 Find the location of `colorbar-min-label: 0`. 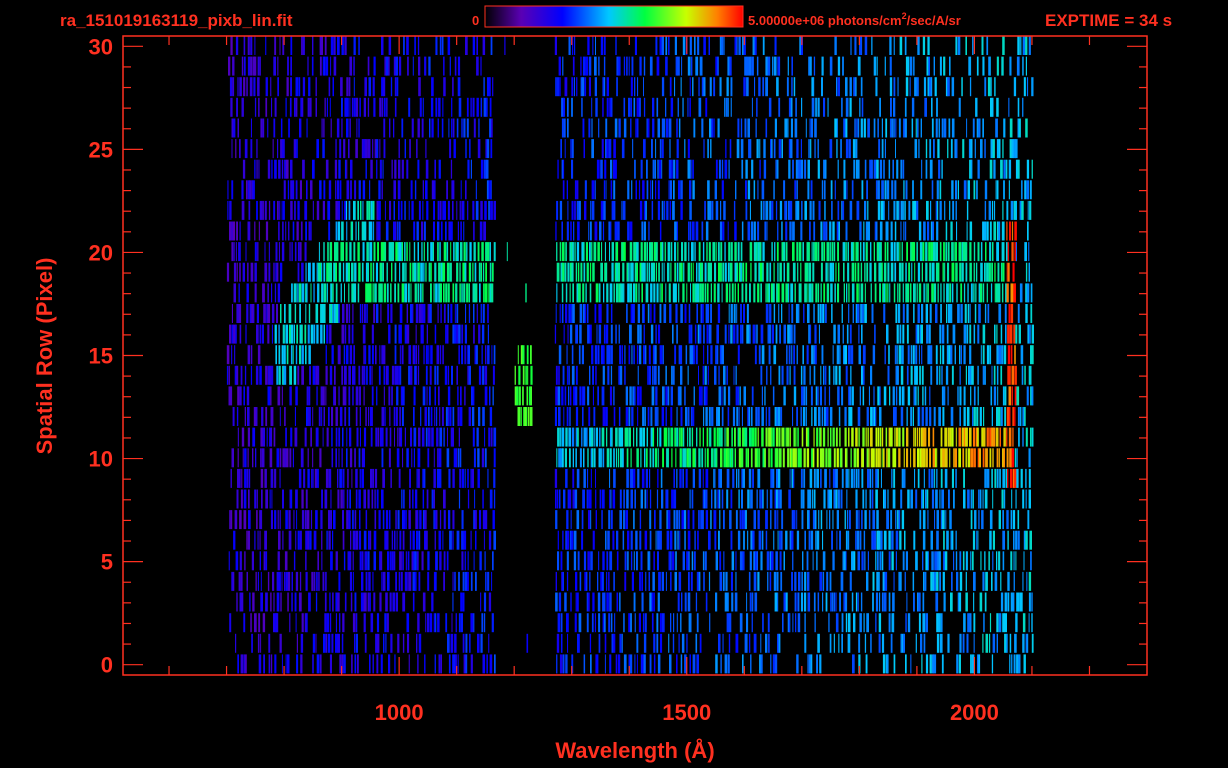

colorbar-min-label: 0 is located at coordinates (475, 20).